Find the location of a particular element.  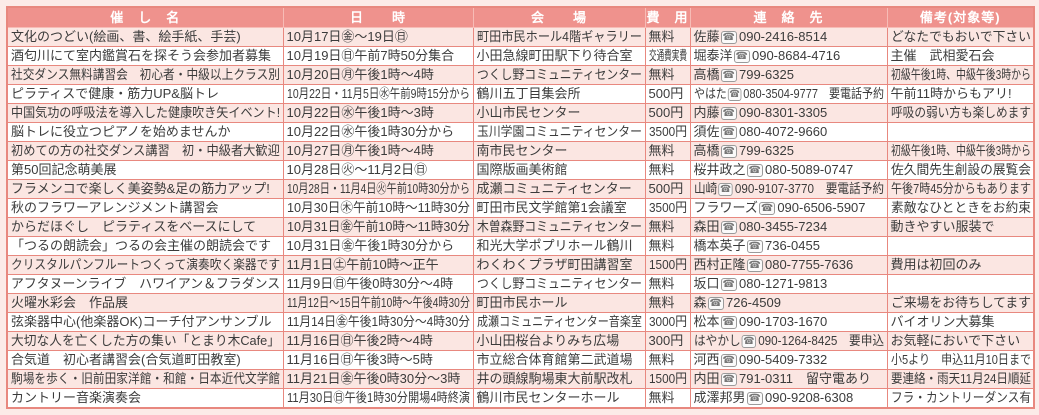

cell-datetime: 11月12日〜15日午前10時〜午後4時30分 is located at coordinates (378, 303).